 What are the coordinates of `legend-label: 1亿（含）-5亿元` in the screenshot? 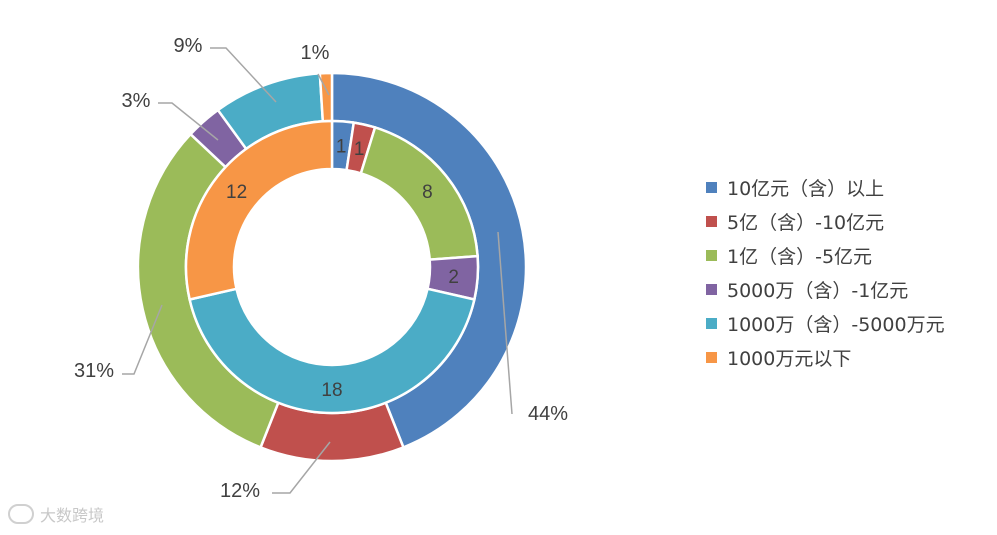 It's located at (800, 256).